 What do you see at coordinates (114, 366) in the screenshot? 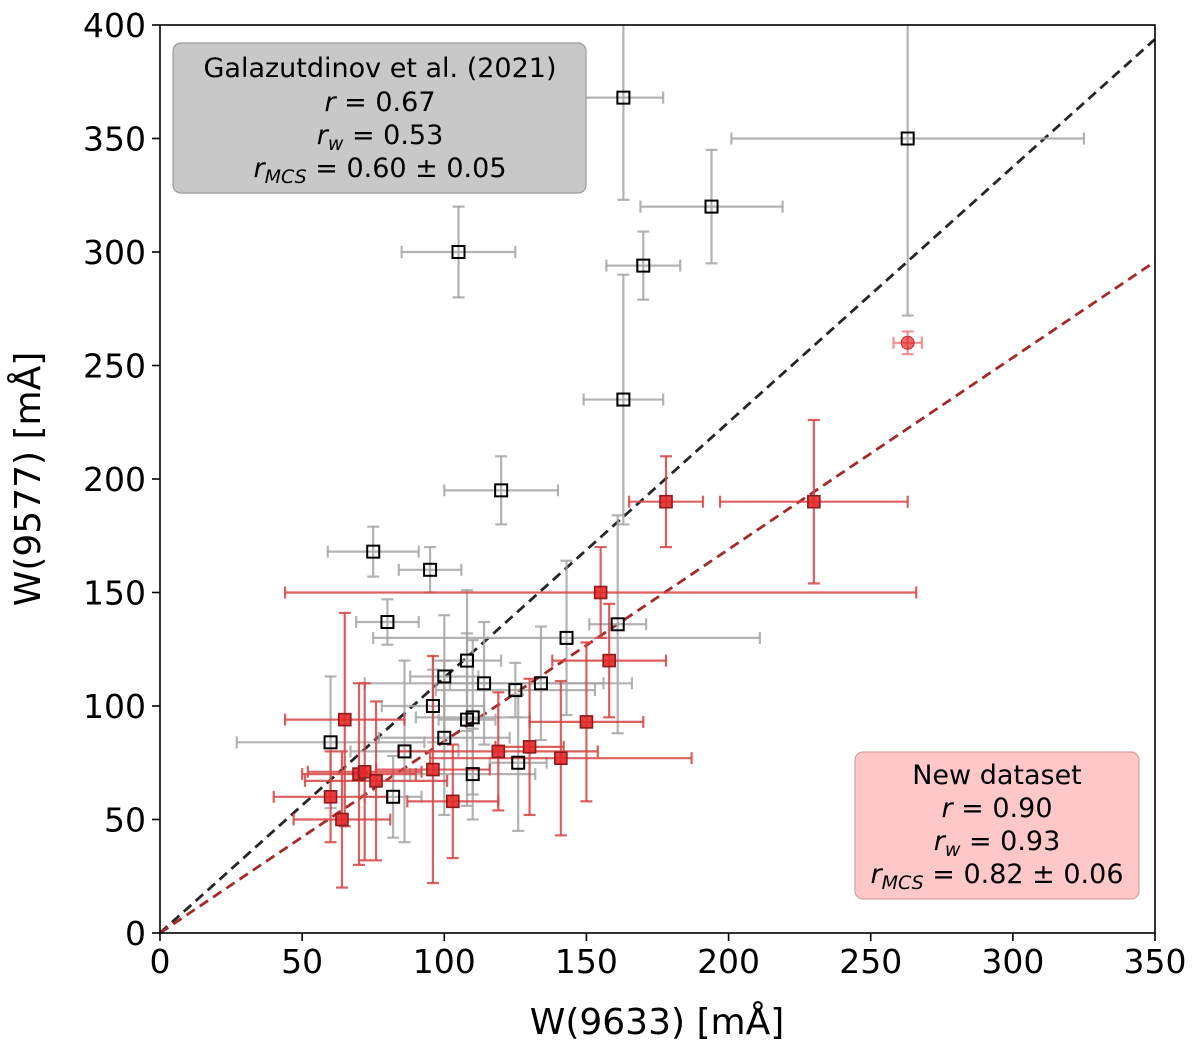
I see `y-tick-label: 250` at bounding box center [114, 366].